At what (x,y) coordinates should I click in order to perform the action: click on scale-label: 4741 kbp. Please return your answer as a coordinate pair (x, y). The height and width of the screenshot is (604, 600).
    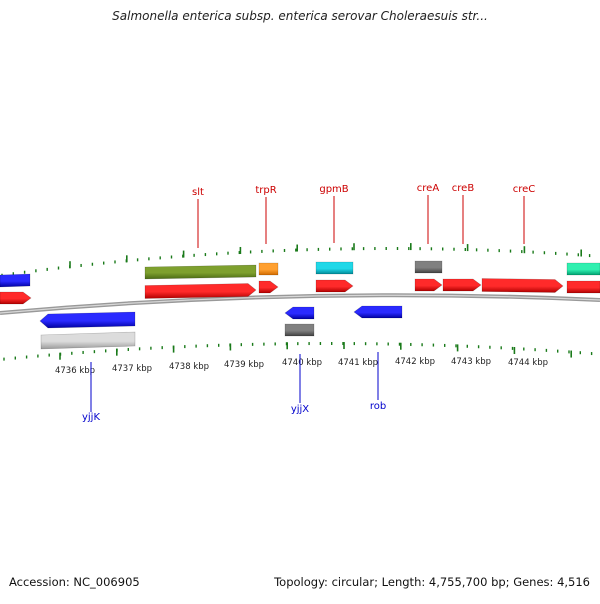
    Looking at the image, I should click on (358, 363).